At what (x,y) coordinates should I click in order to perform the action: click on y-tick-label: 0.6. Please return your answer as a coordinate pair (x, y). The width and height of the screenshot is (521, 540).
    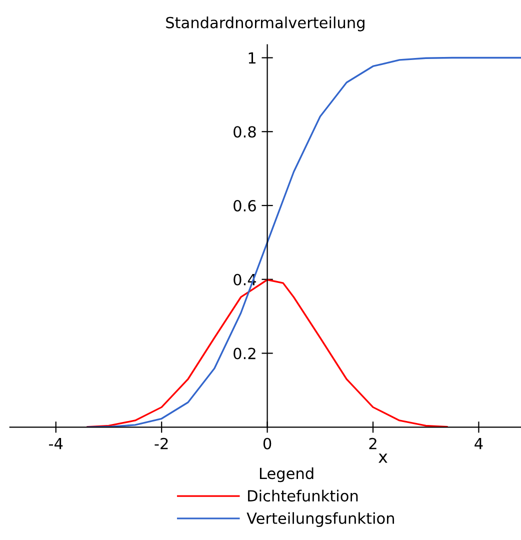
    Looking at the image, I should click on (245, 206).